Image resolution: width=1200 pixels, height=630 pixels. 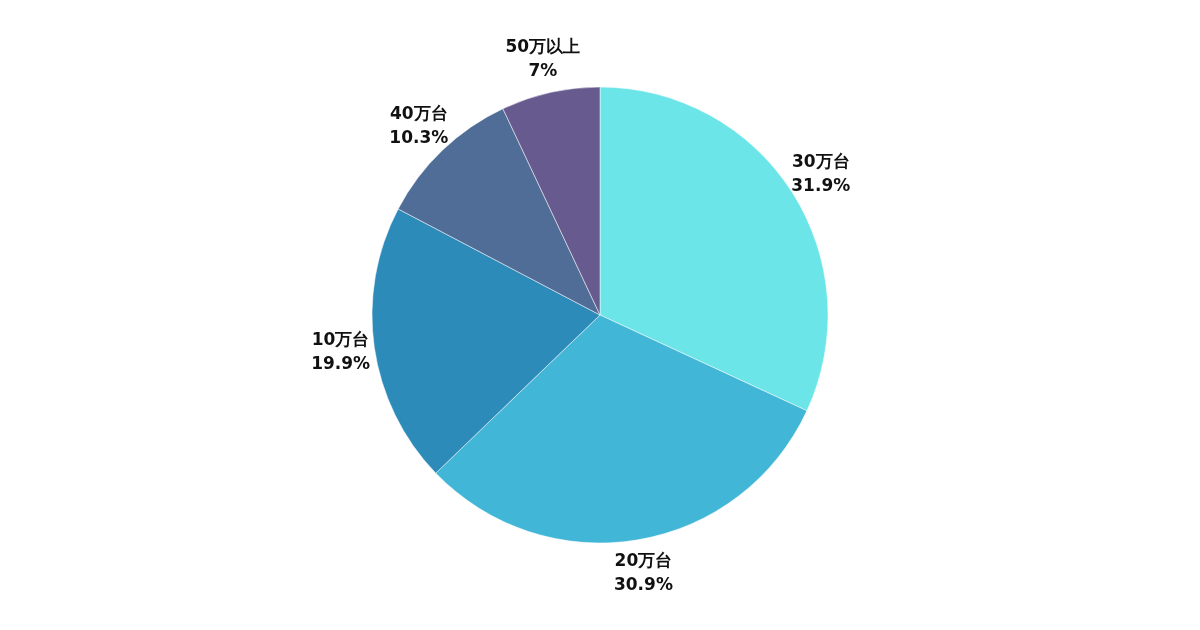 I want to click on data-label: 10.3%, so click(x=419, y=136).